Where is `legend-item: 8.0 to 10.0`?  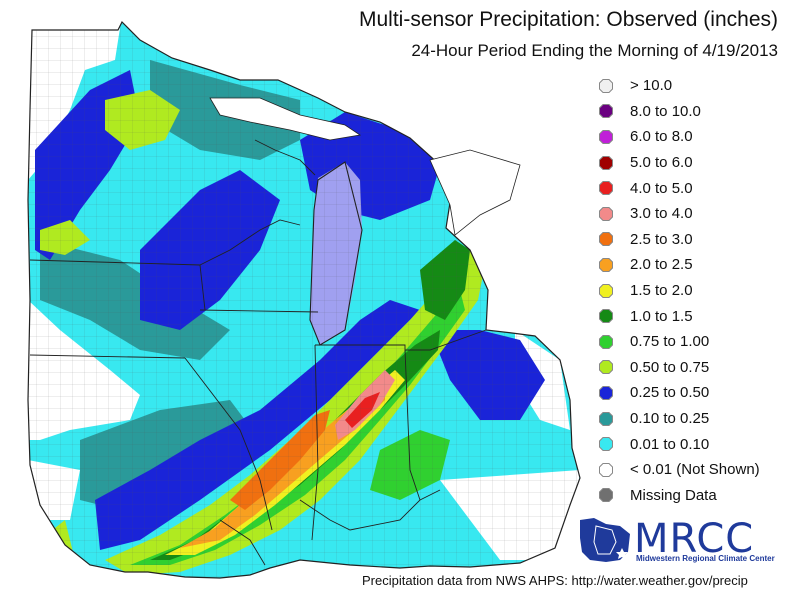 legend-item: 8.0 to 10.0 is located at coordinates (698, 112).